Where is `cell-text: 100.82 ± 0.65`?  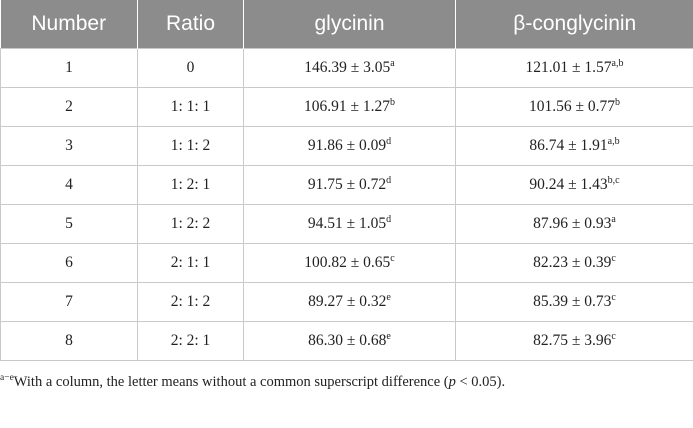
cell-text: 100.82 ± 0.65 is located at coordinates (347, 262).